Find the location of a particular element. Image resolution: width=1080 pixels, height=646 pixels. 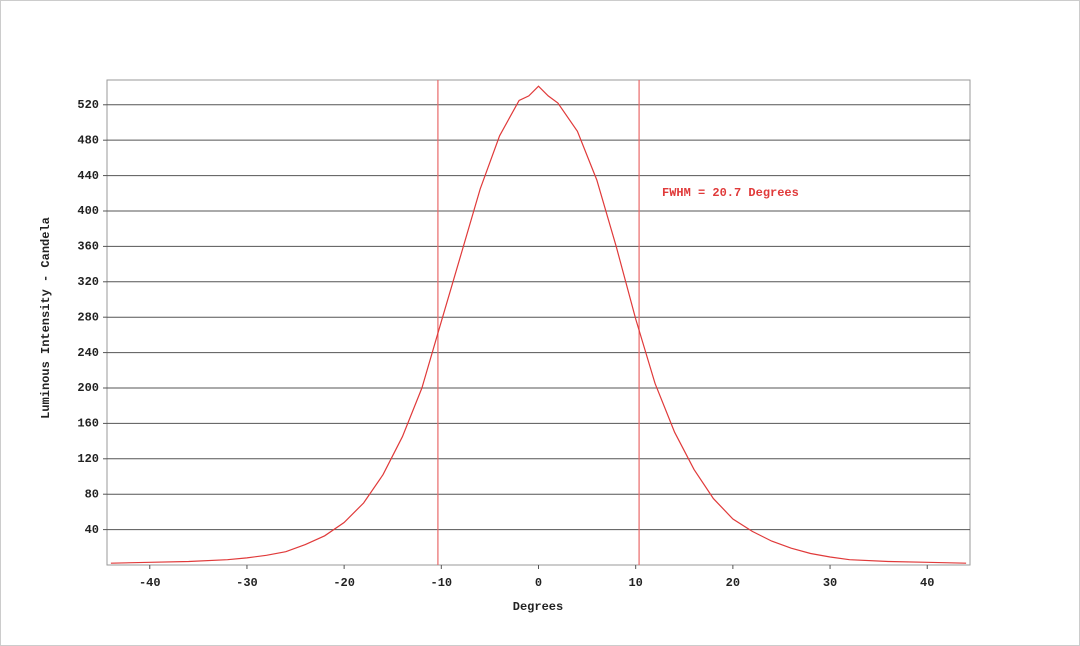

y-tick-label: 80 is located at coordinates (92, 494).